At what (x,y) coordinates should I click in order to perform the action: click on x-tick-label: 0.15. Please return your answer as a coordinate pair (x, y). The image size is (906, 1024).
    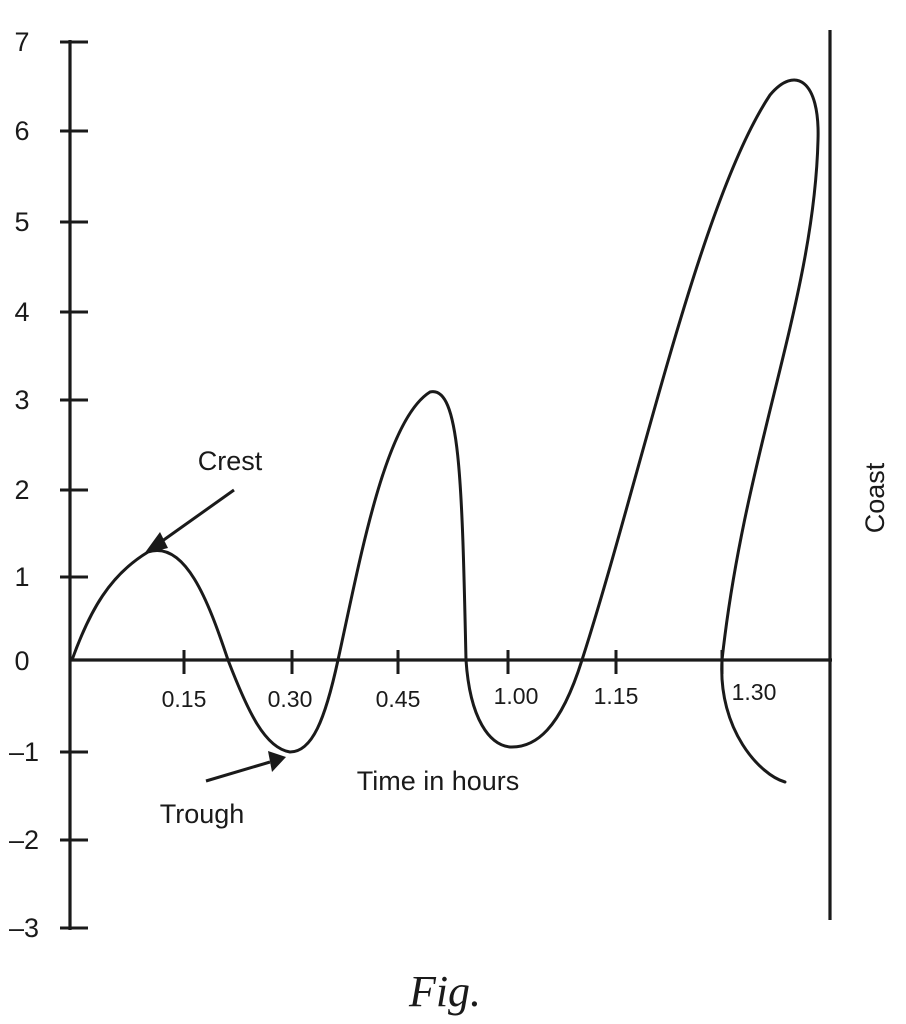
    Looking at the image, I should click on (184, 699).